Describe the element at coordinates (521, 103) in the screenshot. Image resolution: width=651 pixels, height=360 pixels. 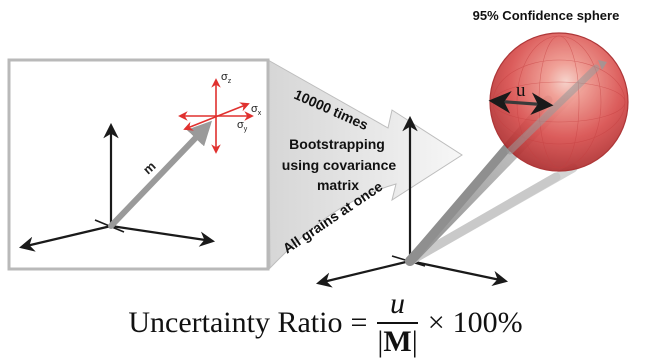
I see `u-double-arrow` at that location.